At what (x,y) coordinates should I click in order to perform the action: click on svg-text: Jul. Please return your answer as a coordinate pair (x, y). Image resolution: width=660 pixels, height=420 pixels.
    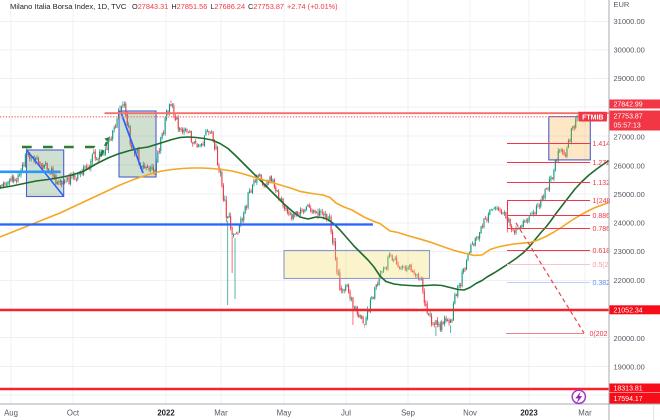
    Looking at the image, I should click on (346, 413).